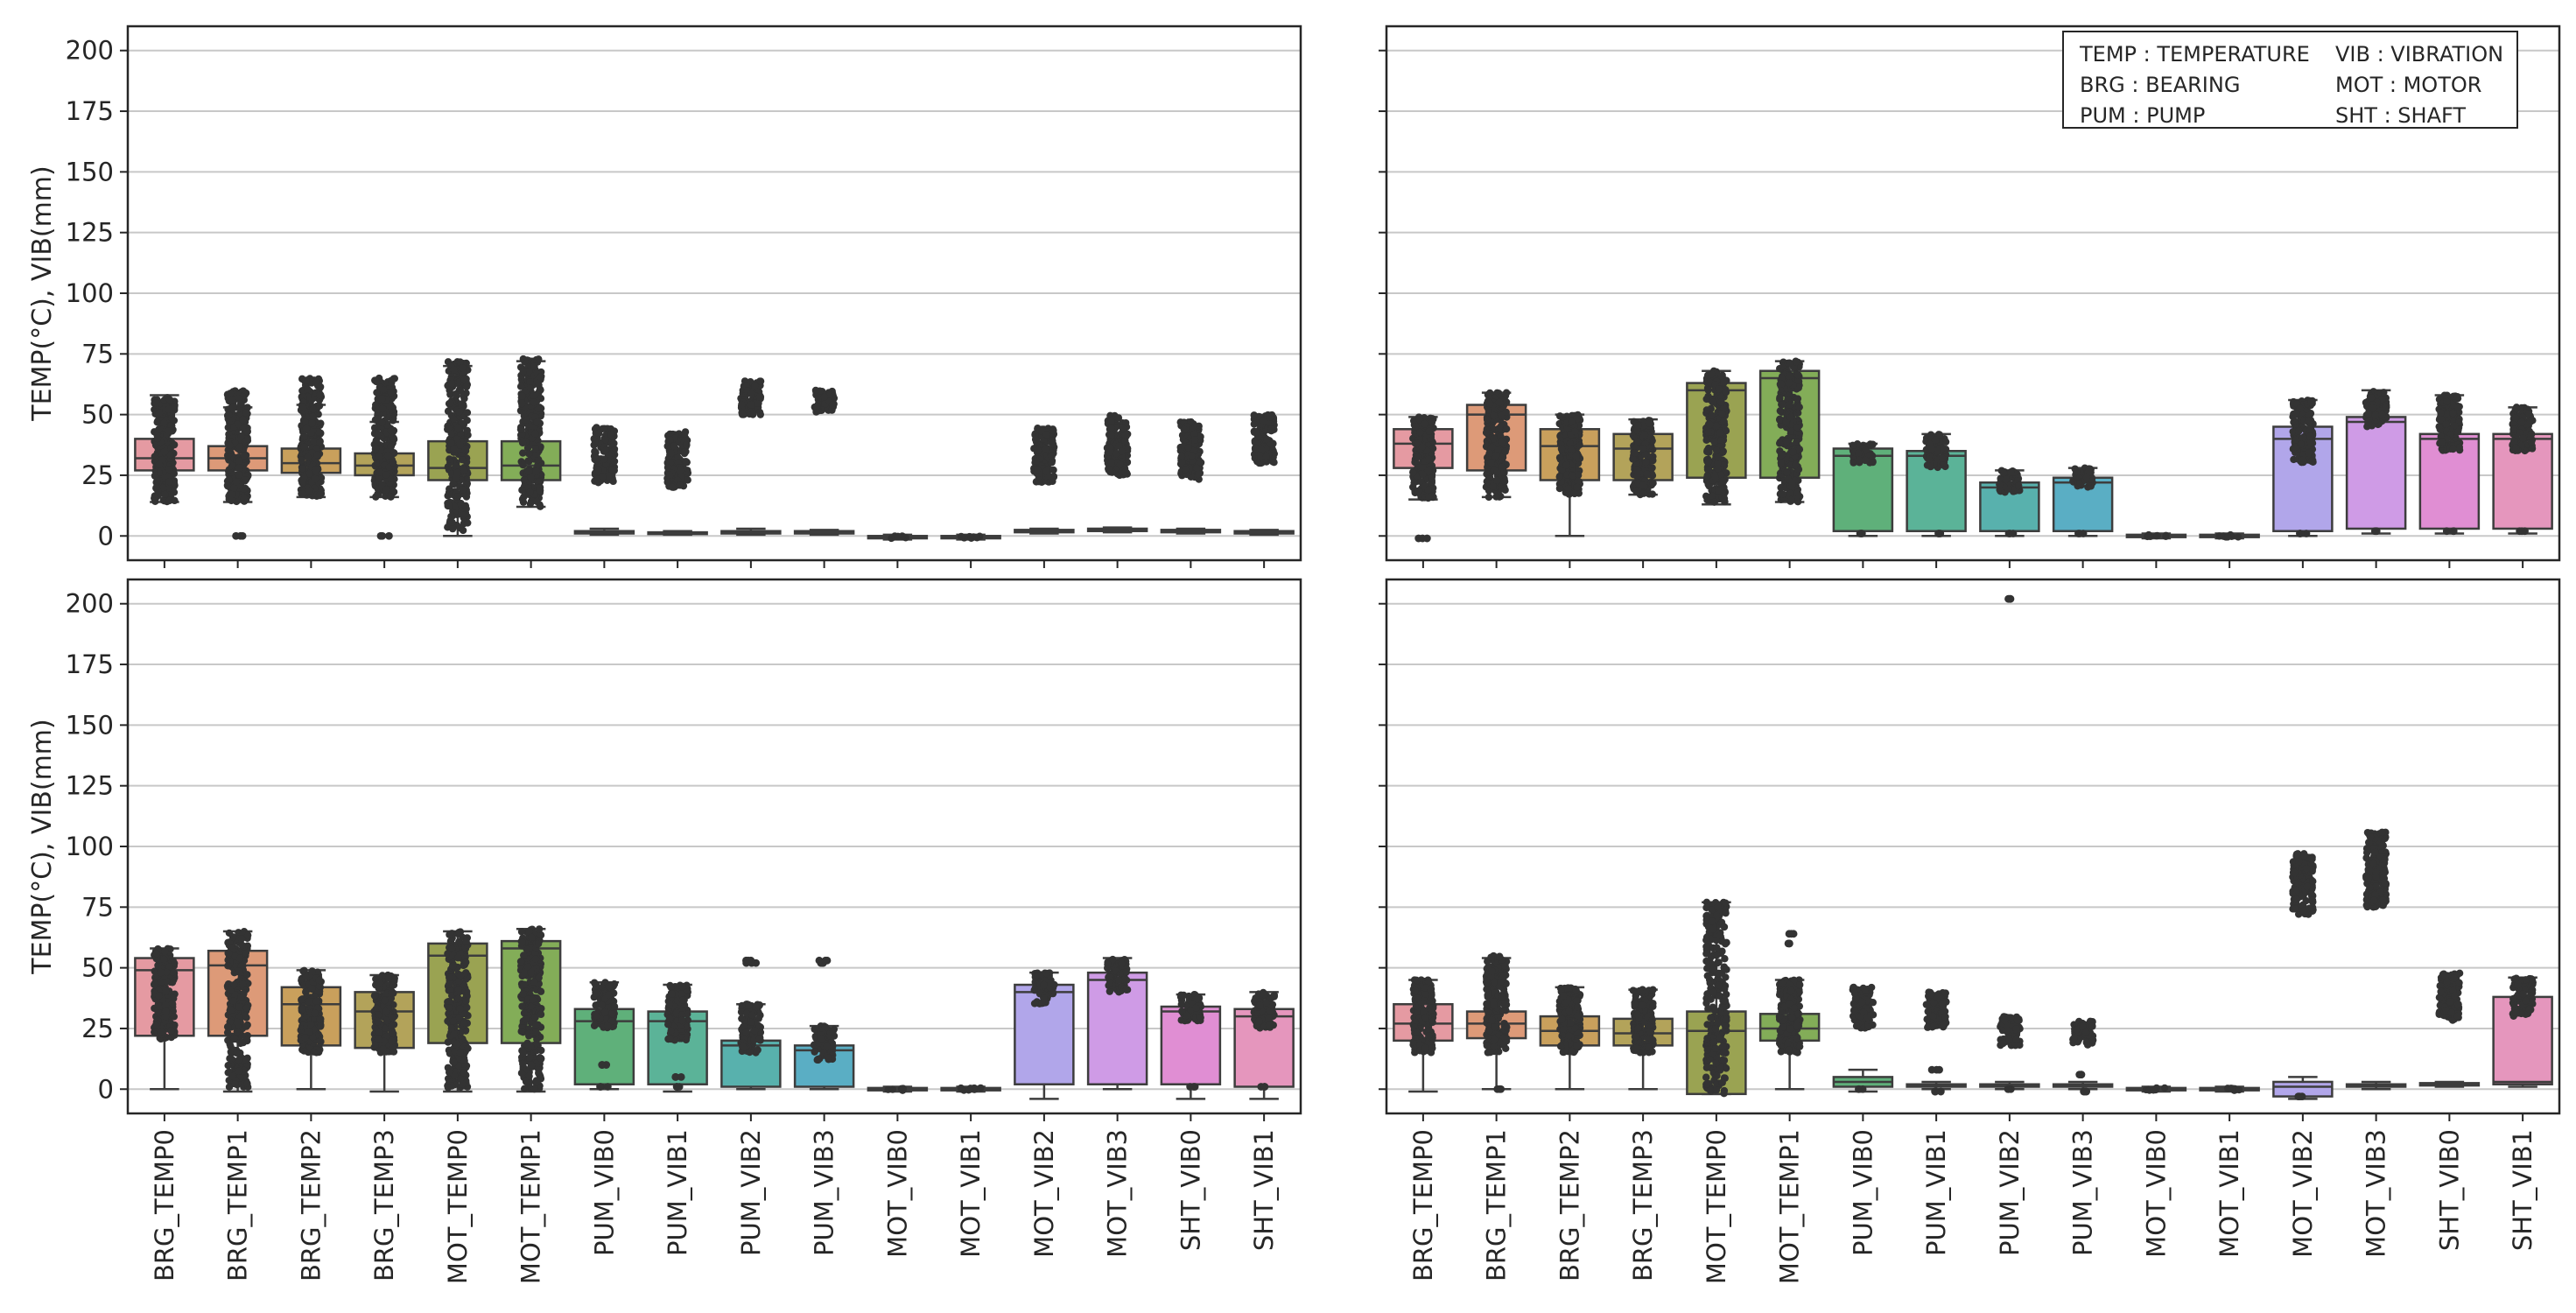 The height and width of the screenshot is (1313, 2576). I want to click on y-axis-label: TEMP(°C), VIB(mm), so click(42, 293).